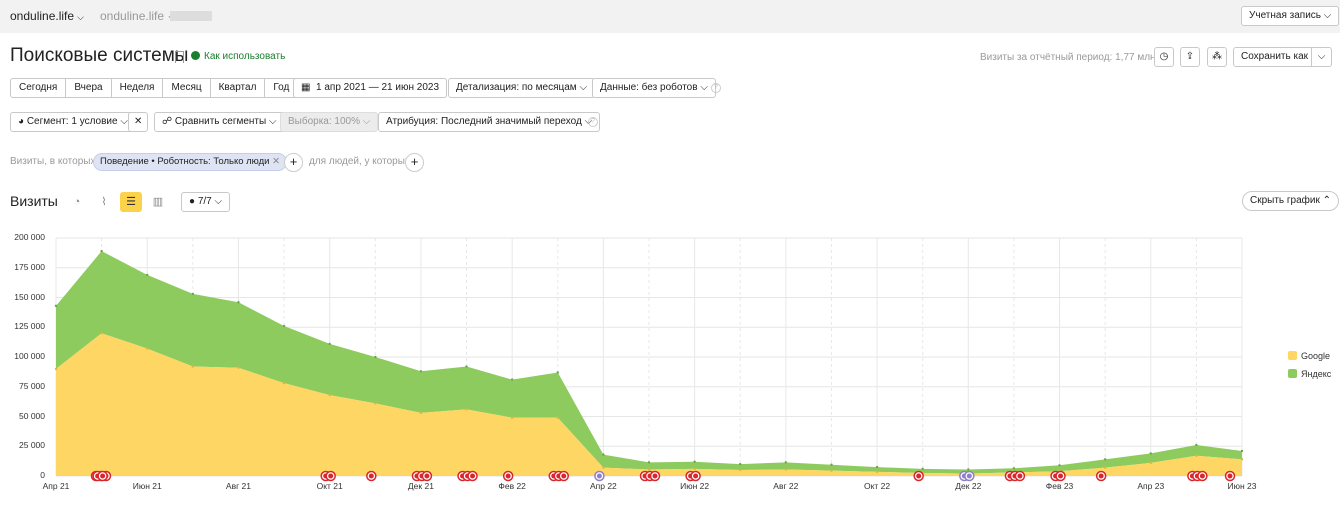  I want to click on site-selector: onduline.life ⌵, so click(47, 16).